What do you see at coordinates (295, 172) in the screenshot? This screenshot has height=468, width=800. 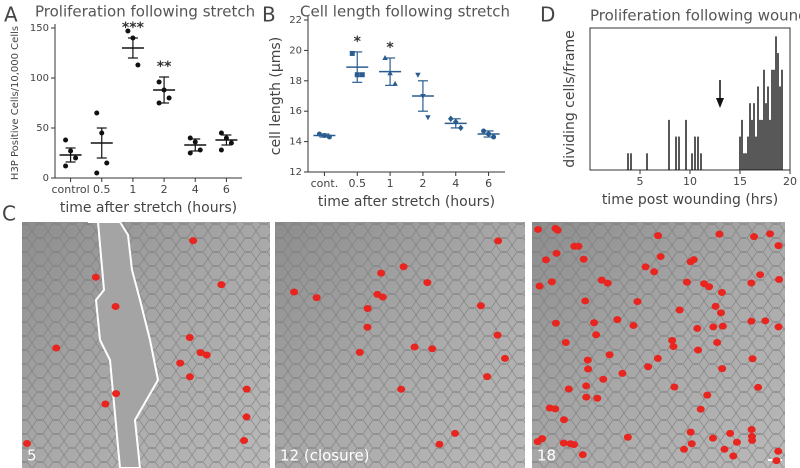 I see `y-tick-label: 12` at bounding box center [295, 172].